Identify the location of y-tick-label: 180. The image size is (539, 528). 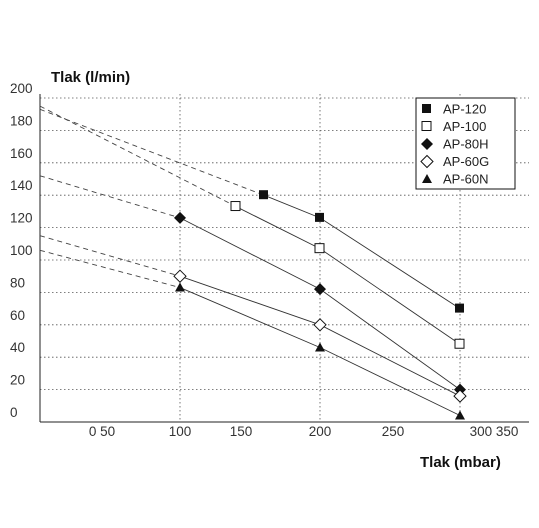
(21, 120).